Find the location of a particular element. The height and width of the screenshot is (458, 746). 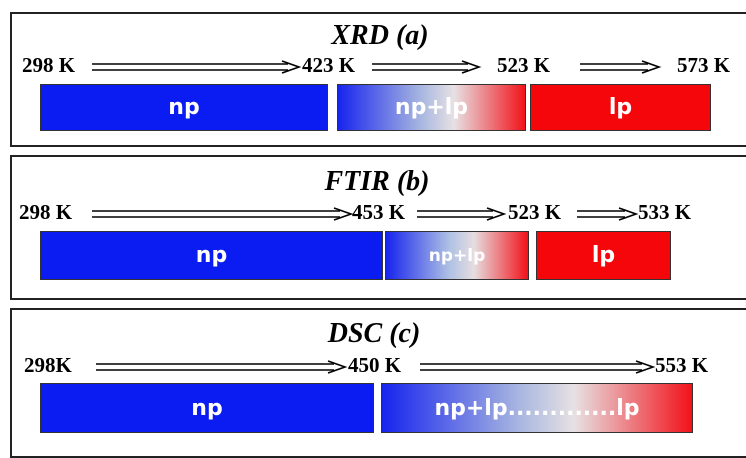

temp-label-573: 573 K is located at coordinates (704, 65).